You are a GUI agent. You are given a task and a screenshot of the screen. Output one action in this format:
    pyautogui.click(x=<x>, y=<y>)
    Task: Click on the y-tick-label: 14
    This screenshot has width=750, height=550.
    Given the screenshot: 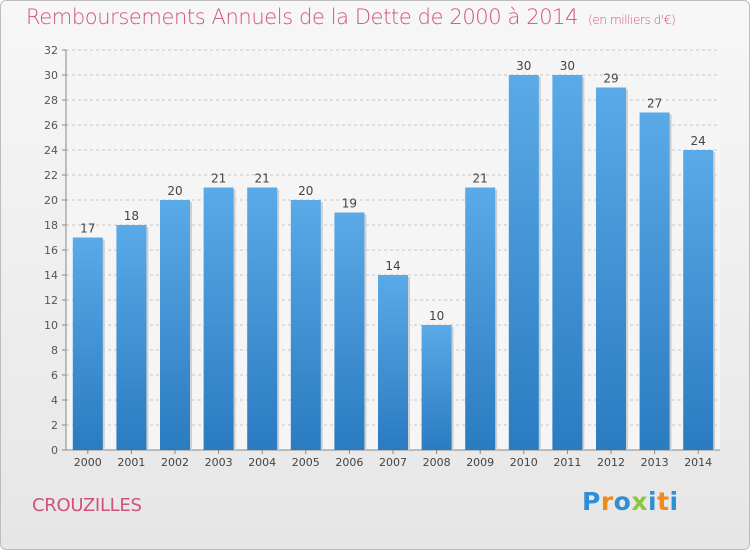 What is the action you would take?
    pyautogui.click(x=51, y=275)
    